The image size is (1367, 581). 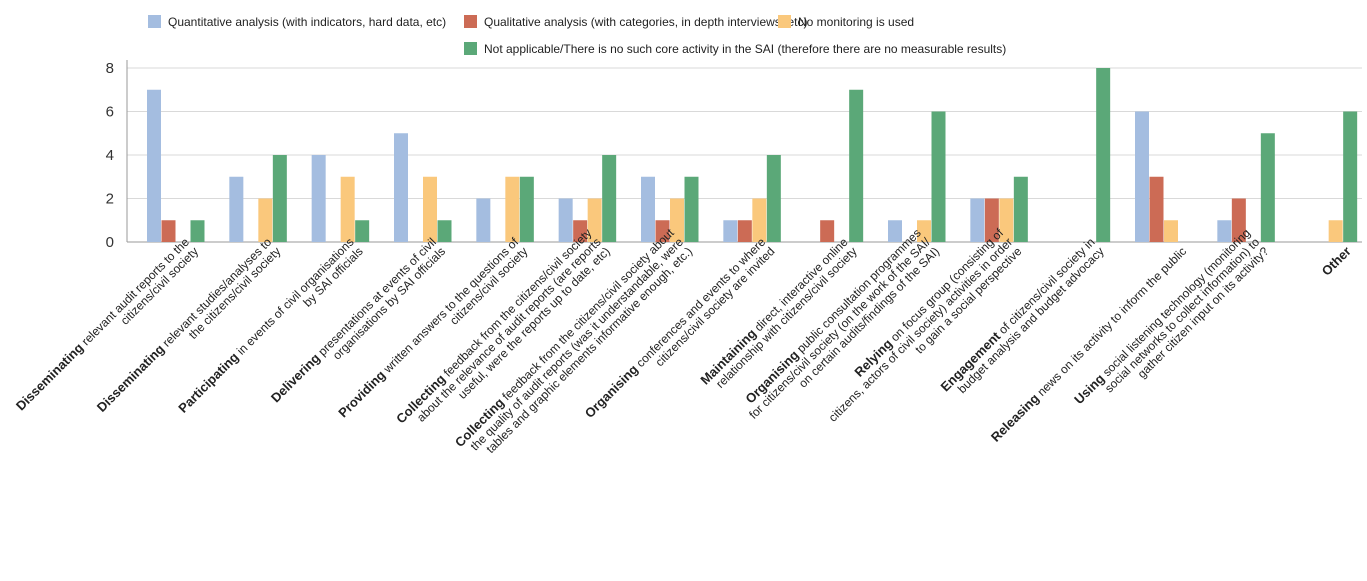 I want to click on x-tick-label: Other, so click(x=1336, y=261).